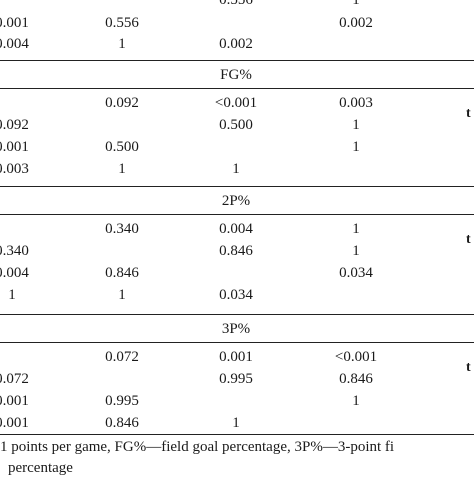  I want to click on section-title: 3P%, so click(236, 329).